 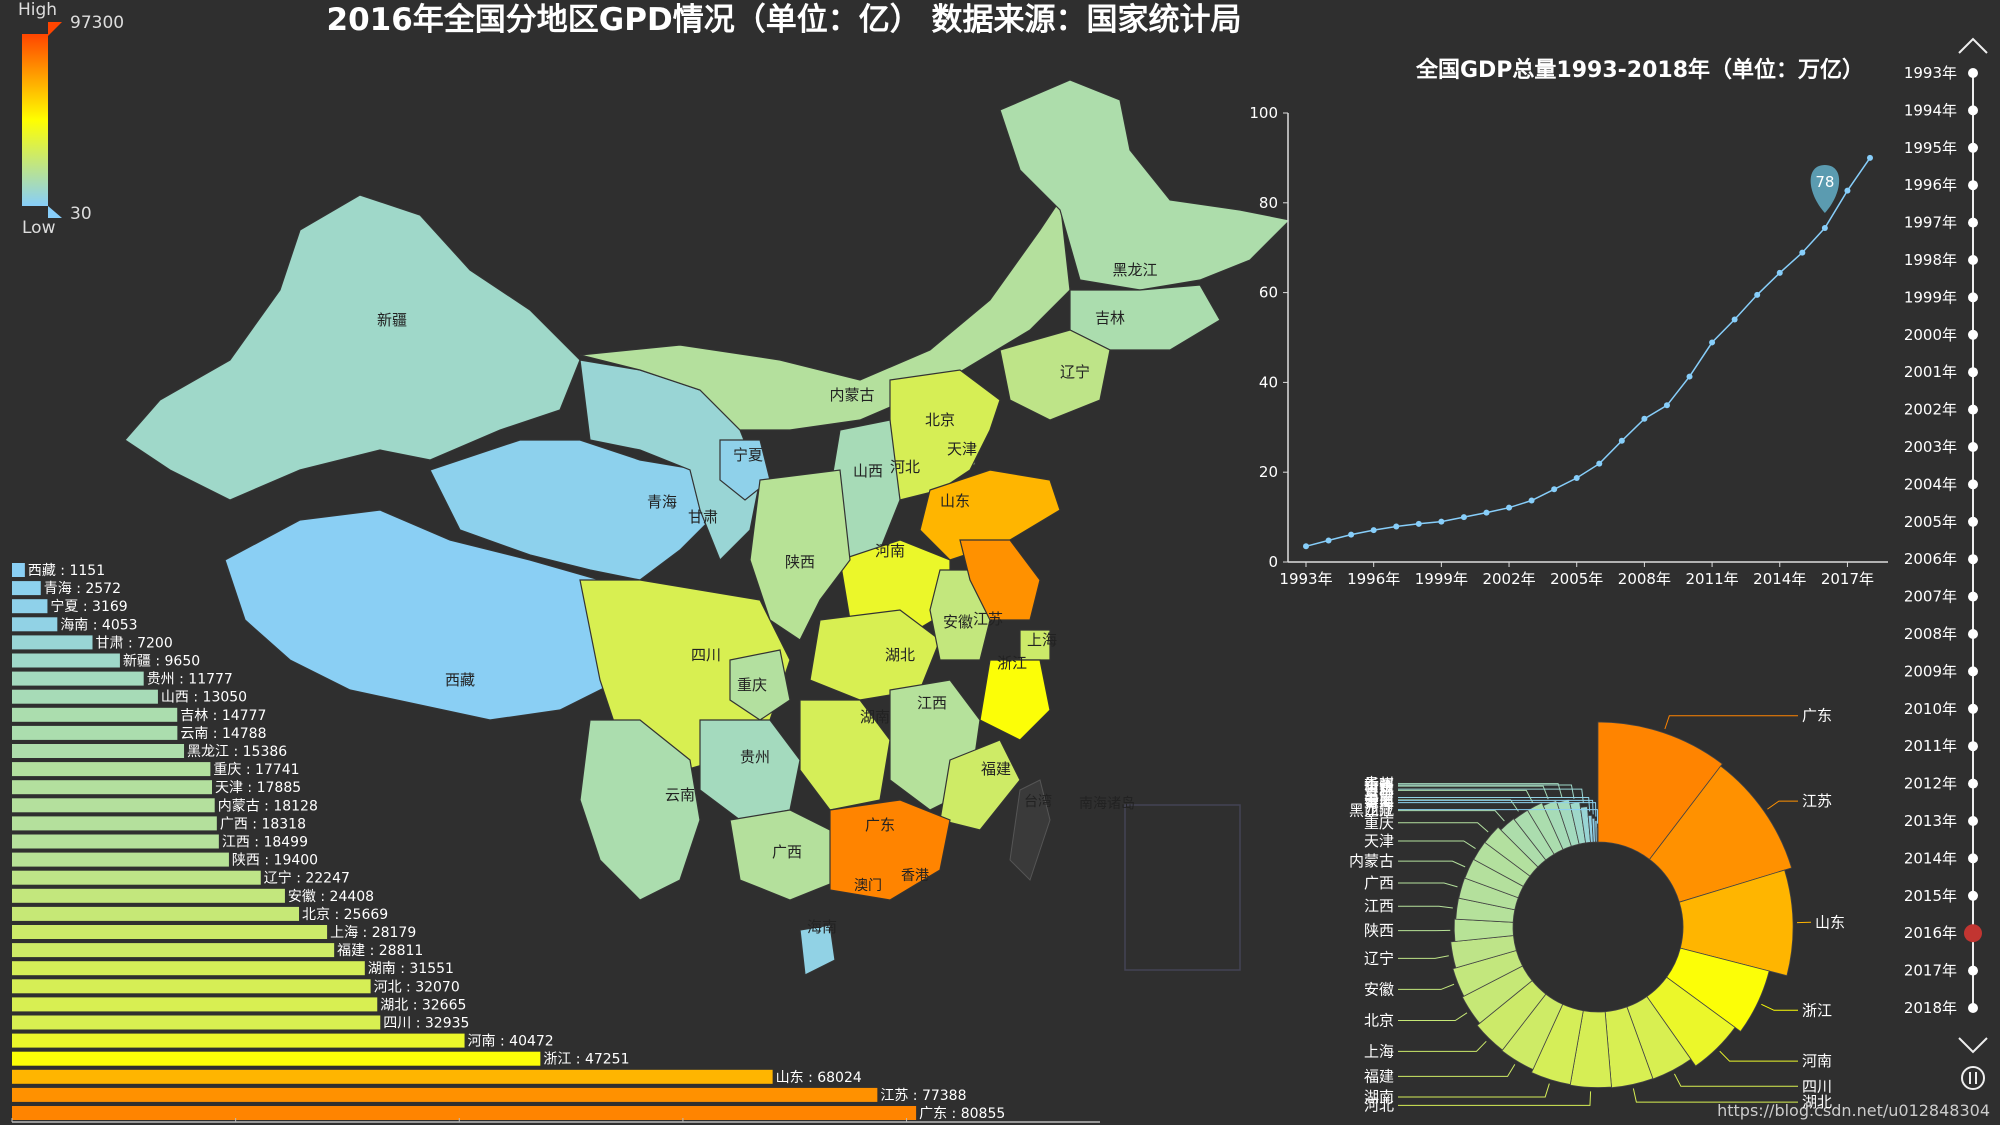 What do you see at coordinates (1930, 709) in the screenshot?
I see `timeline-label: 2010年` at bounding box center [1930, 709].